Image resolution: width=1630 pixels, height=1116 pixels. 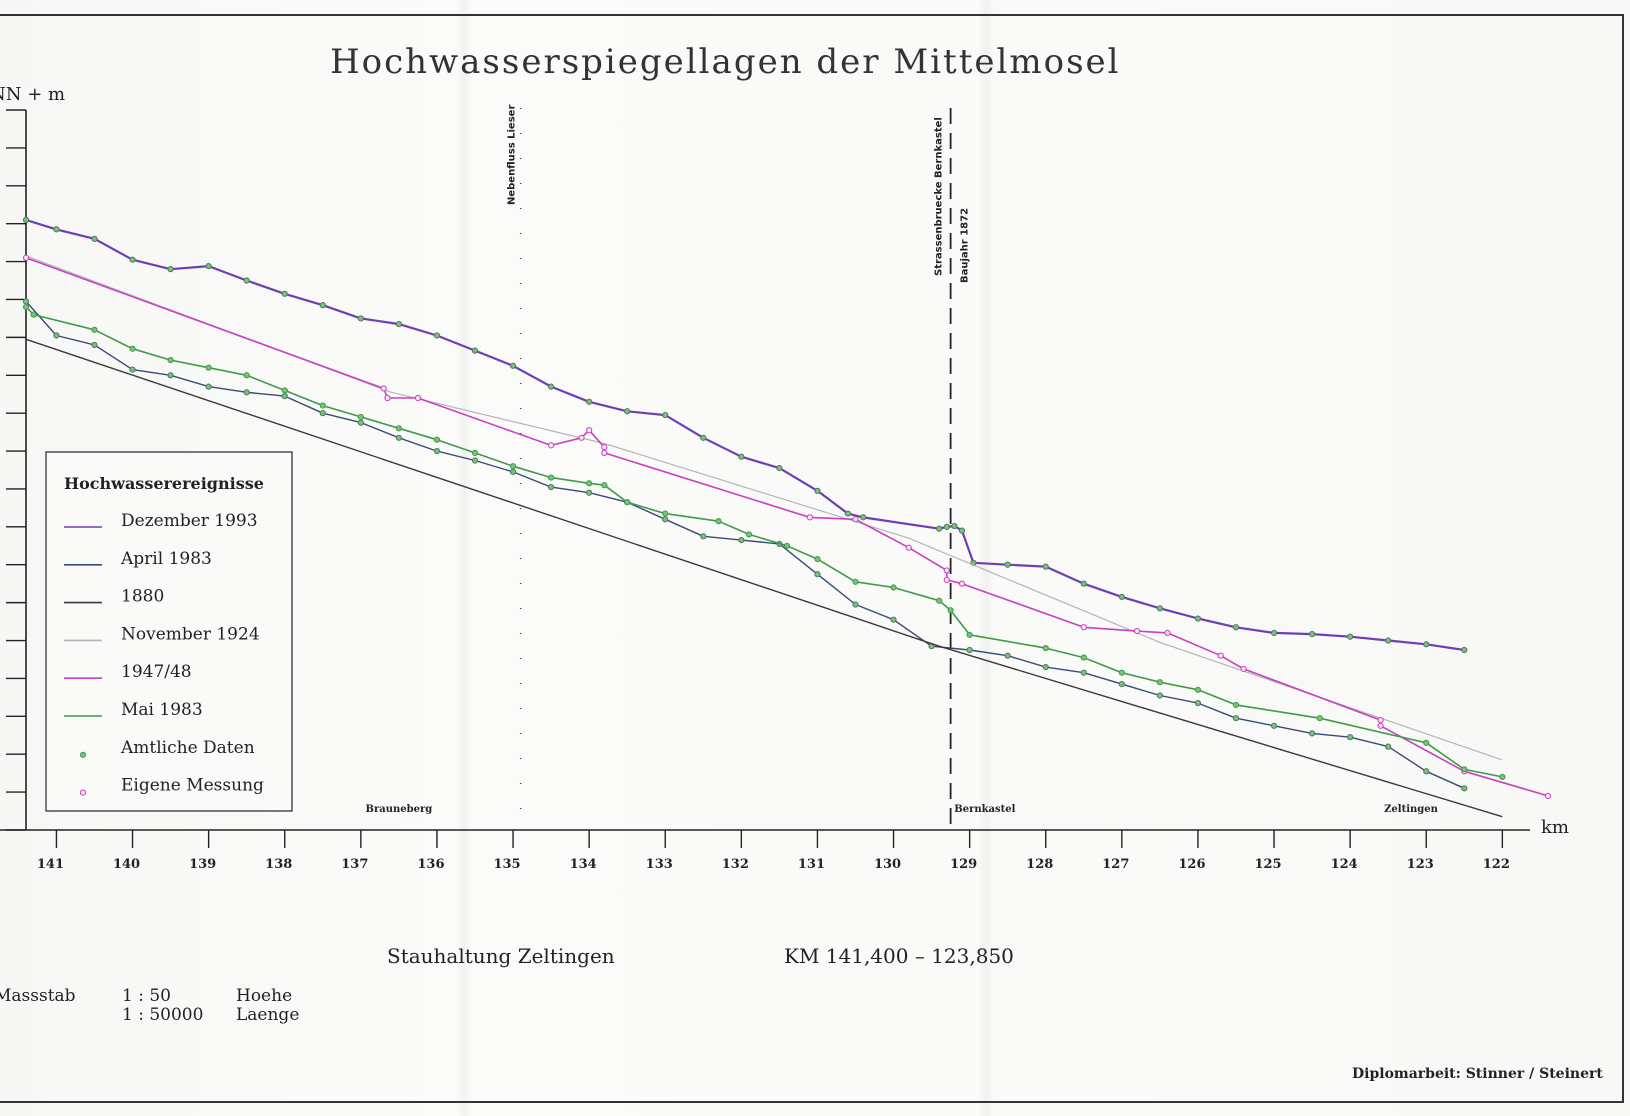 What do you see at coordinates (114, 597) in the screenshot?
I see `legend-item: 1880` at bounding box center [114, 597].